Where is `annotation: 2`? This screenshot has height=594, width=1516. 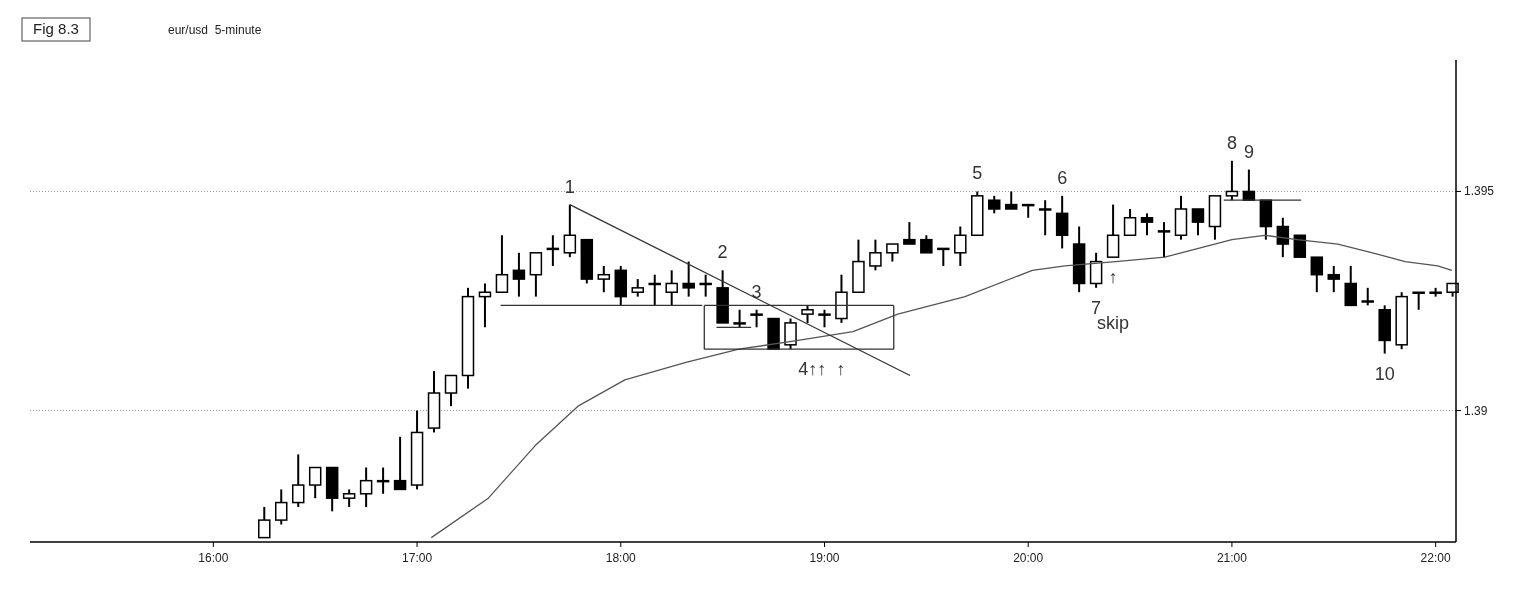
annotation: 2 is located at coordinates (722, 252).